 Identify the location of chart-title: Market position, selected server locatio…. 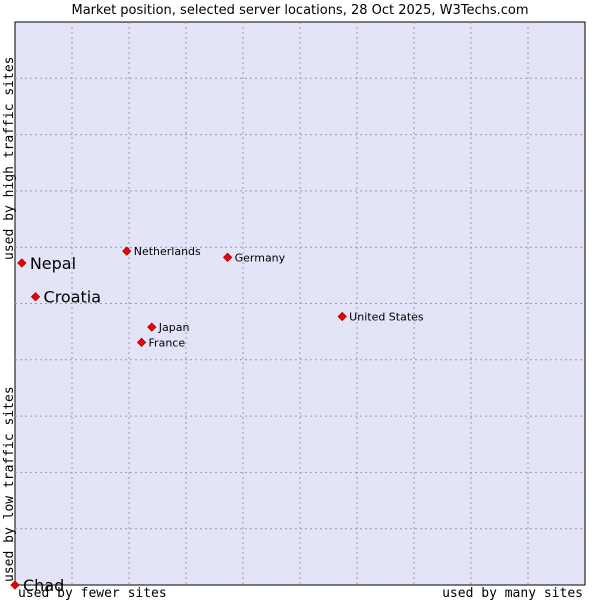
(299, 10).